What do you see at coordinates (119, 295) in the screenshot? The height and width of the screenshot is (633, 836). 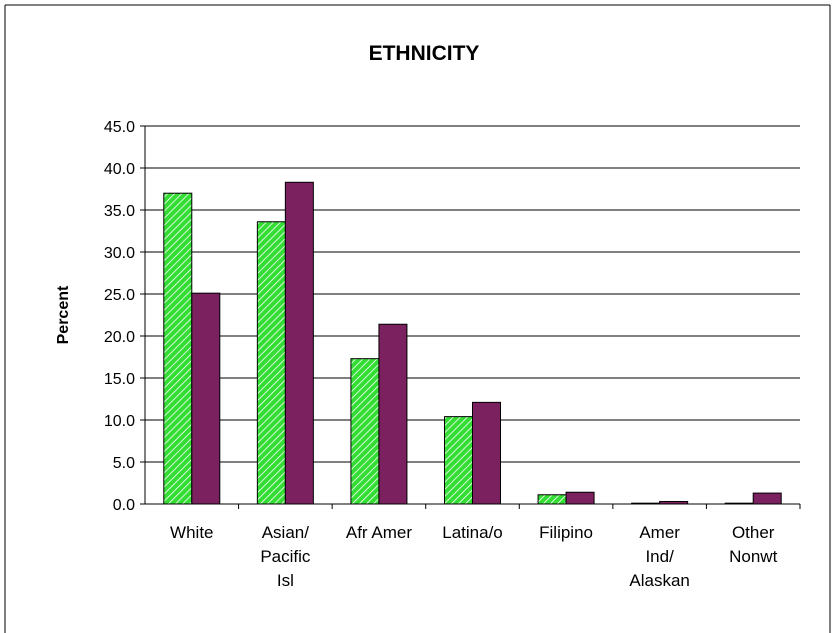 I see `y-tick-label: 25.0` at bounding box center [119, 295].